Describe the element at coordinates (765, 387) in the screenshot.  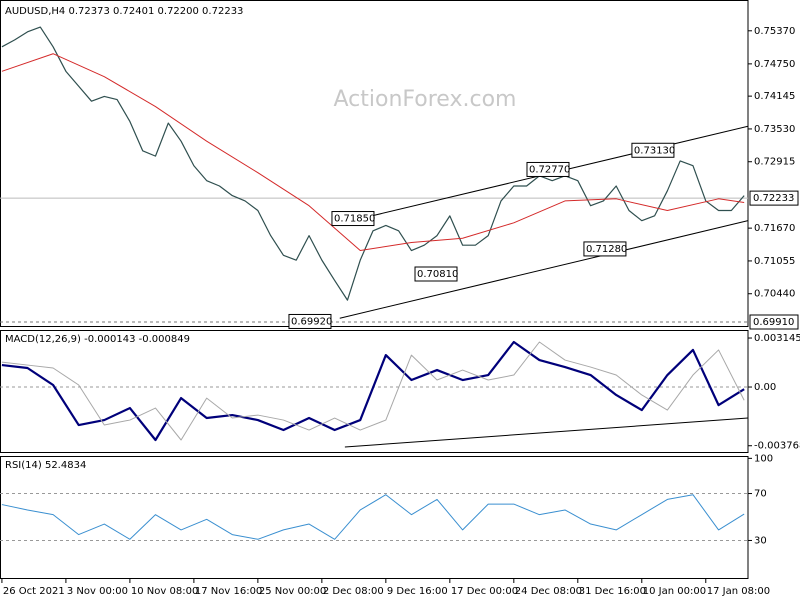
I see `y-tick-label: 0.00` at that location.